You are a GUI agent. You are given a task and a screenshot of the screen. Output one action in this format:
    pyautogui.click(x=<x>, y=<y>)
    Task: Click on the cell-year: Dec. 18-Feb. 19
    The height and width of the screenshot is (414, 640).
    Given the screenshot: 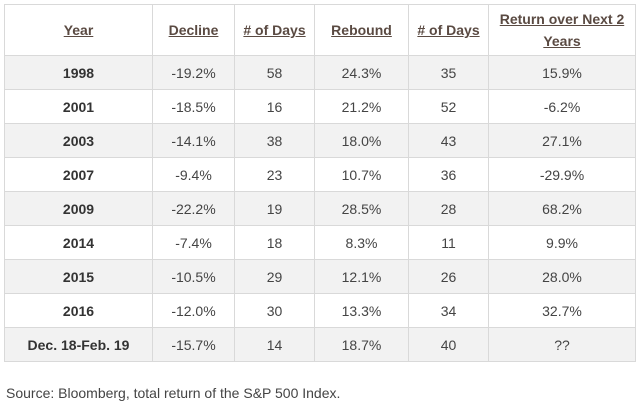 What is the action you would take?
    pyautogui.click(x=78, y=344)
    